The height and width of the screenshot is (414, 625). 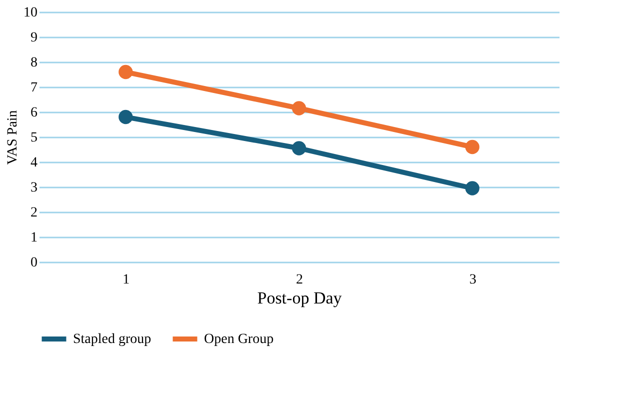 I want to click on x-tick-label: 1, so click(x=126, y=280).